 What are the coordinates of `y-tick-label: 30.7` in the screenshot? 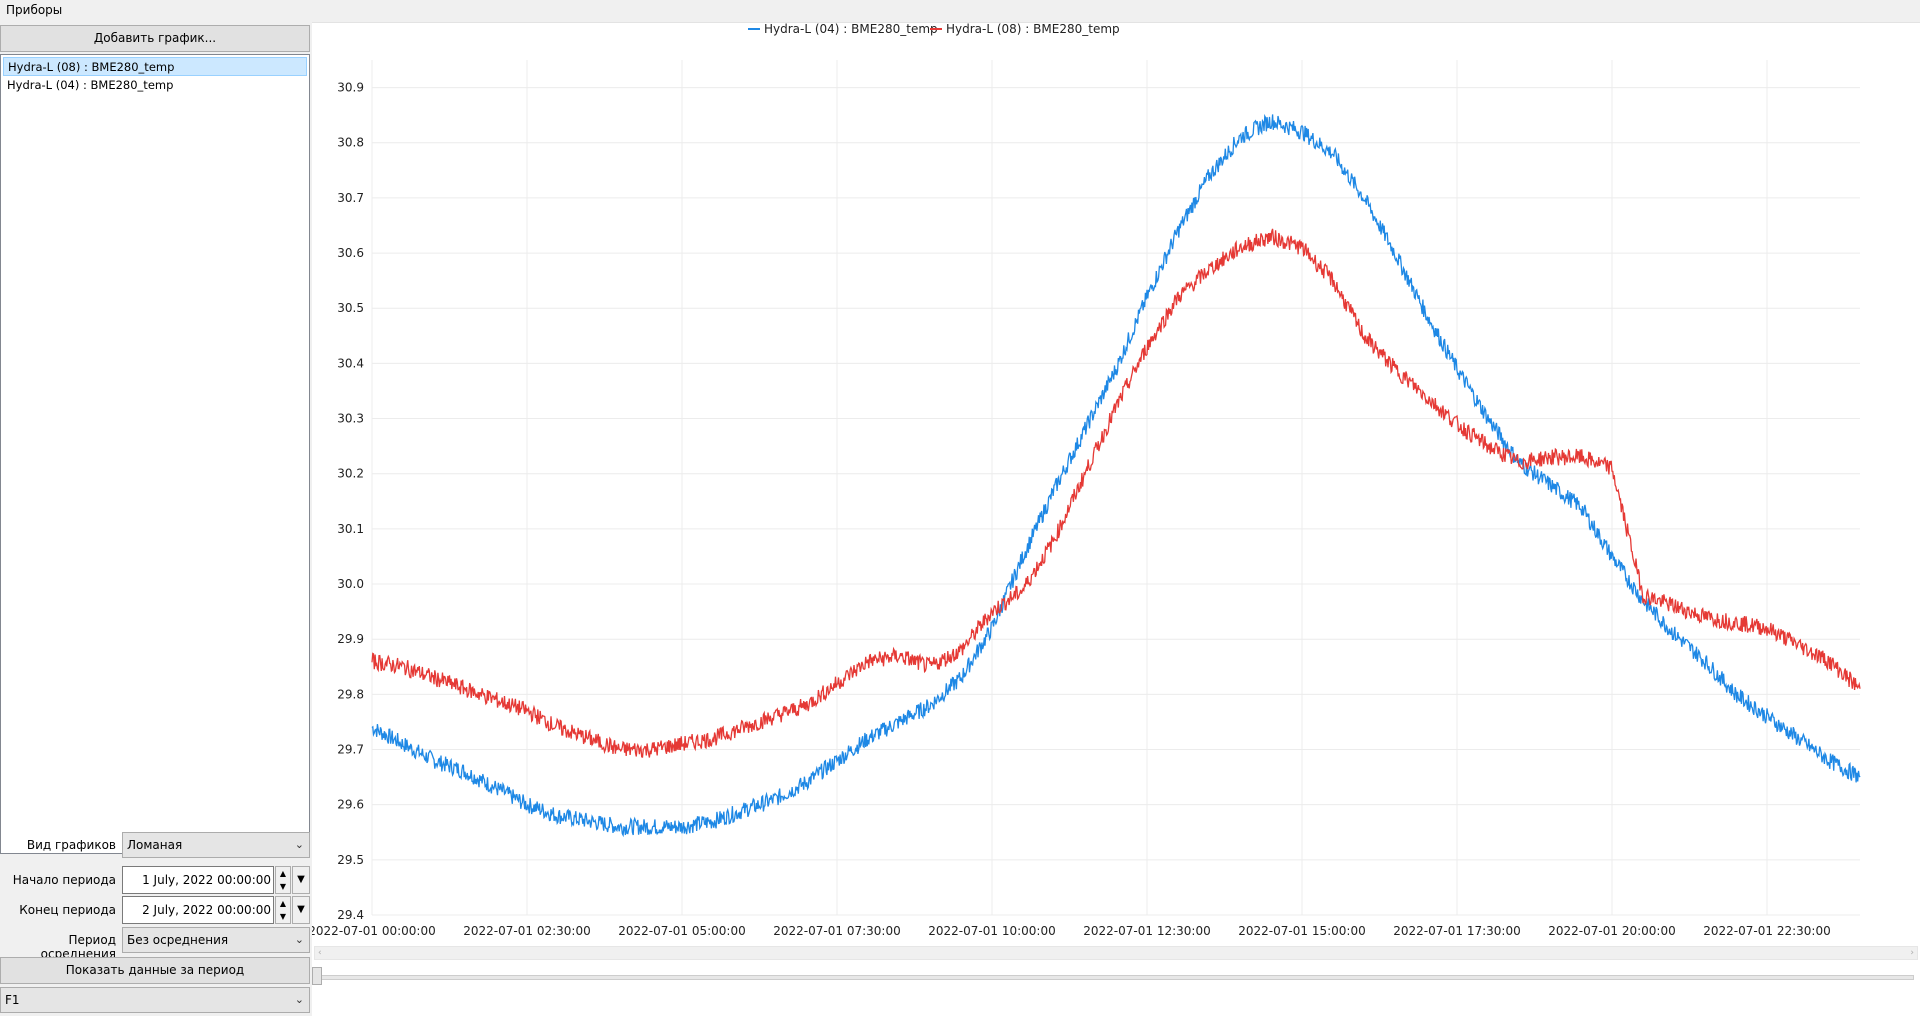 It's located at (350, 198).